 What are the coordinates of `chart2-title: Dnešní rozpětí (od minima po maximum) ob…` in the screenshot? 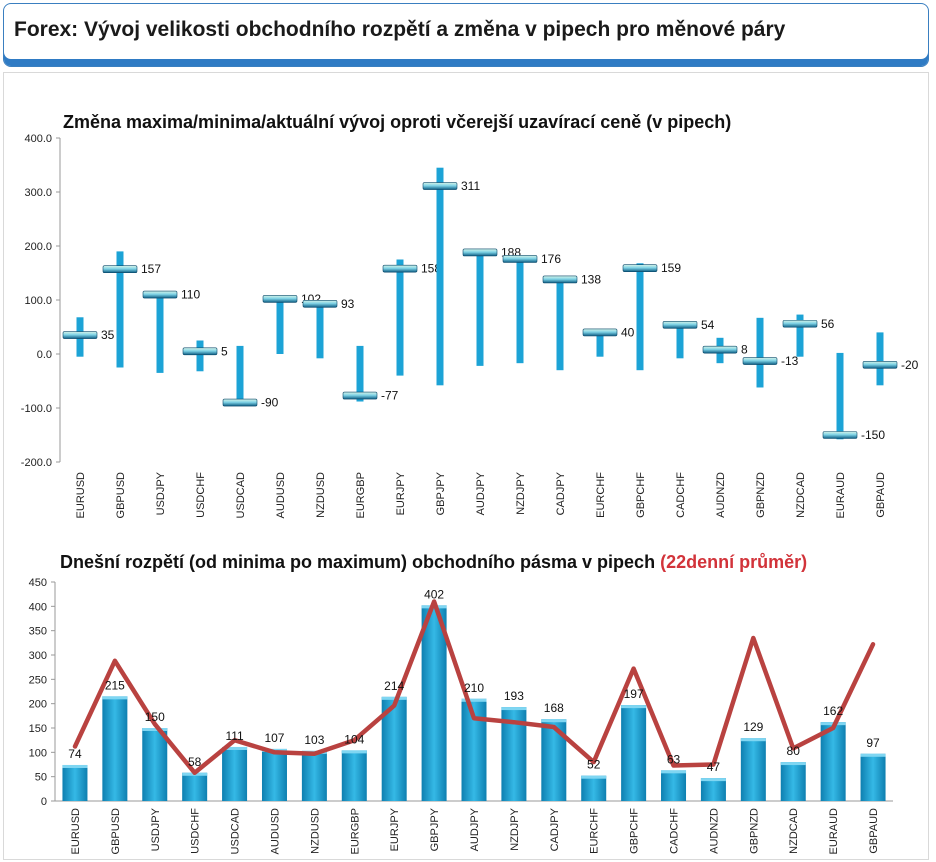 It's located at (433, 562).